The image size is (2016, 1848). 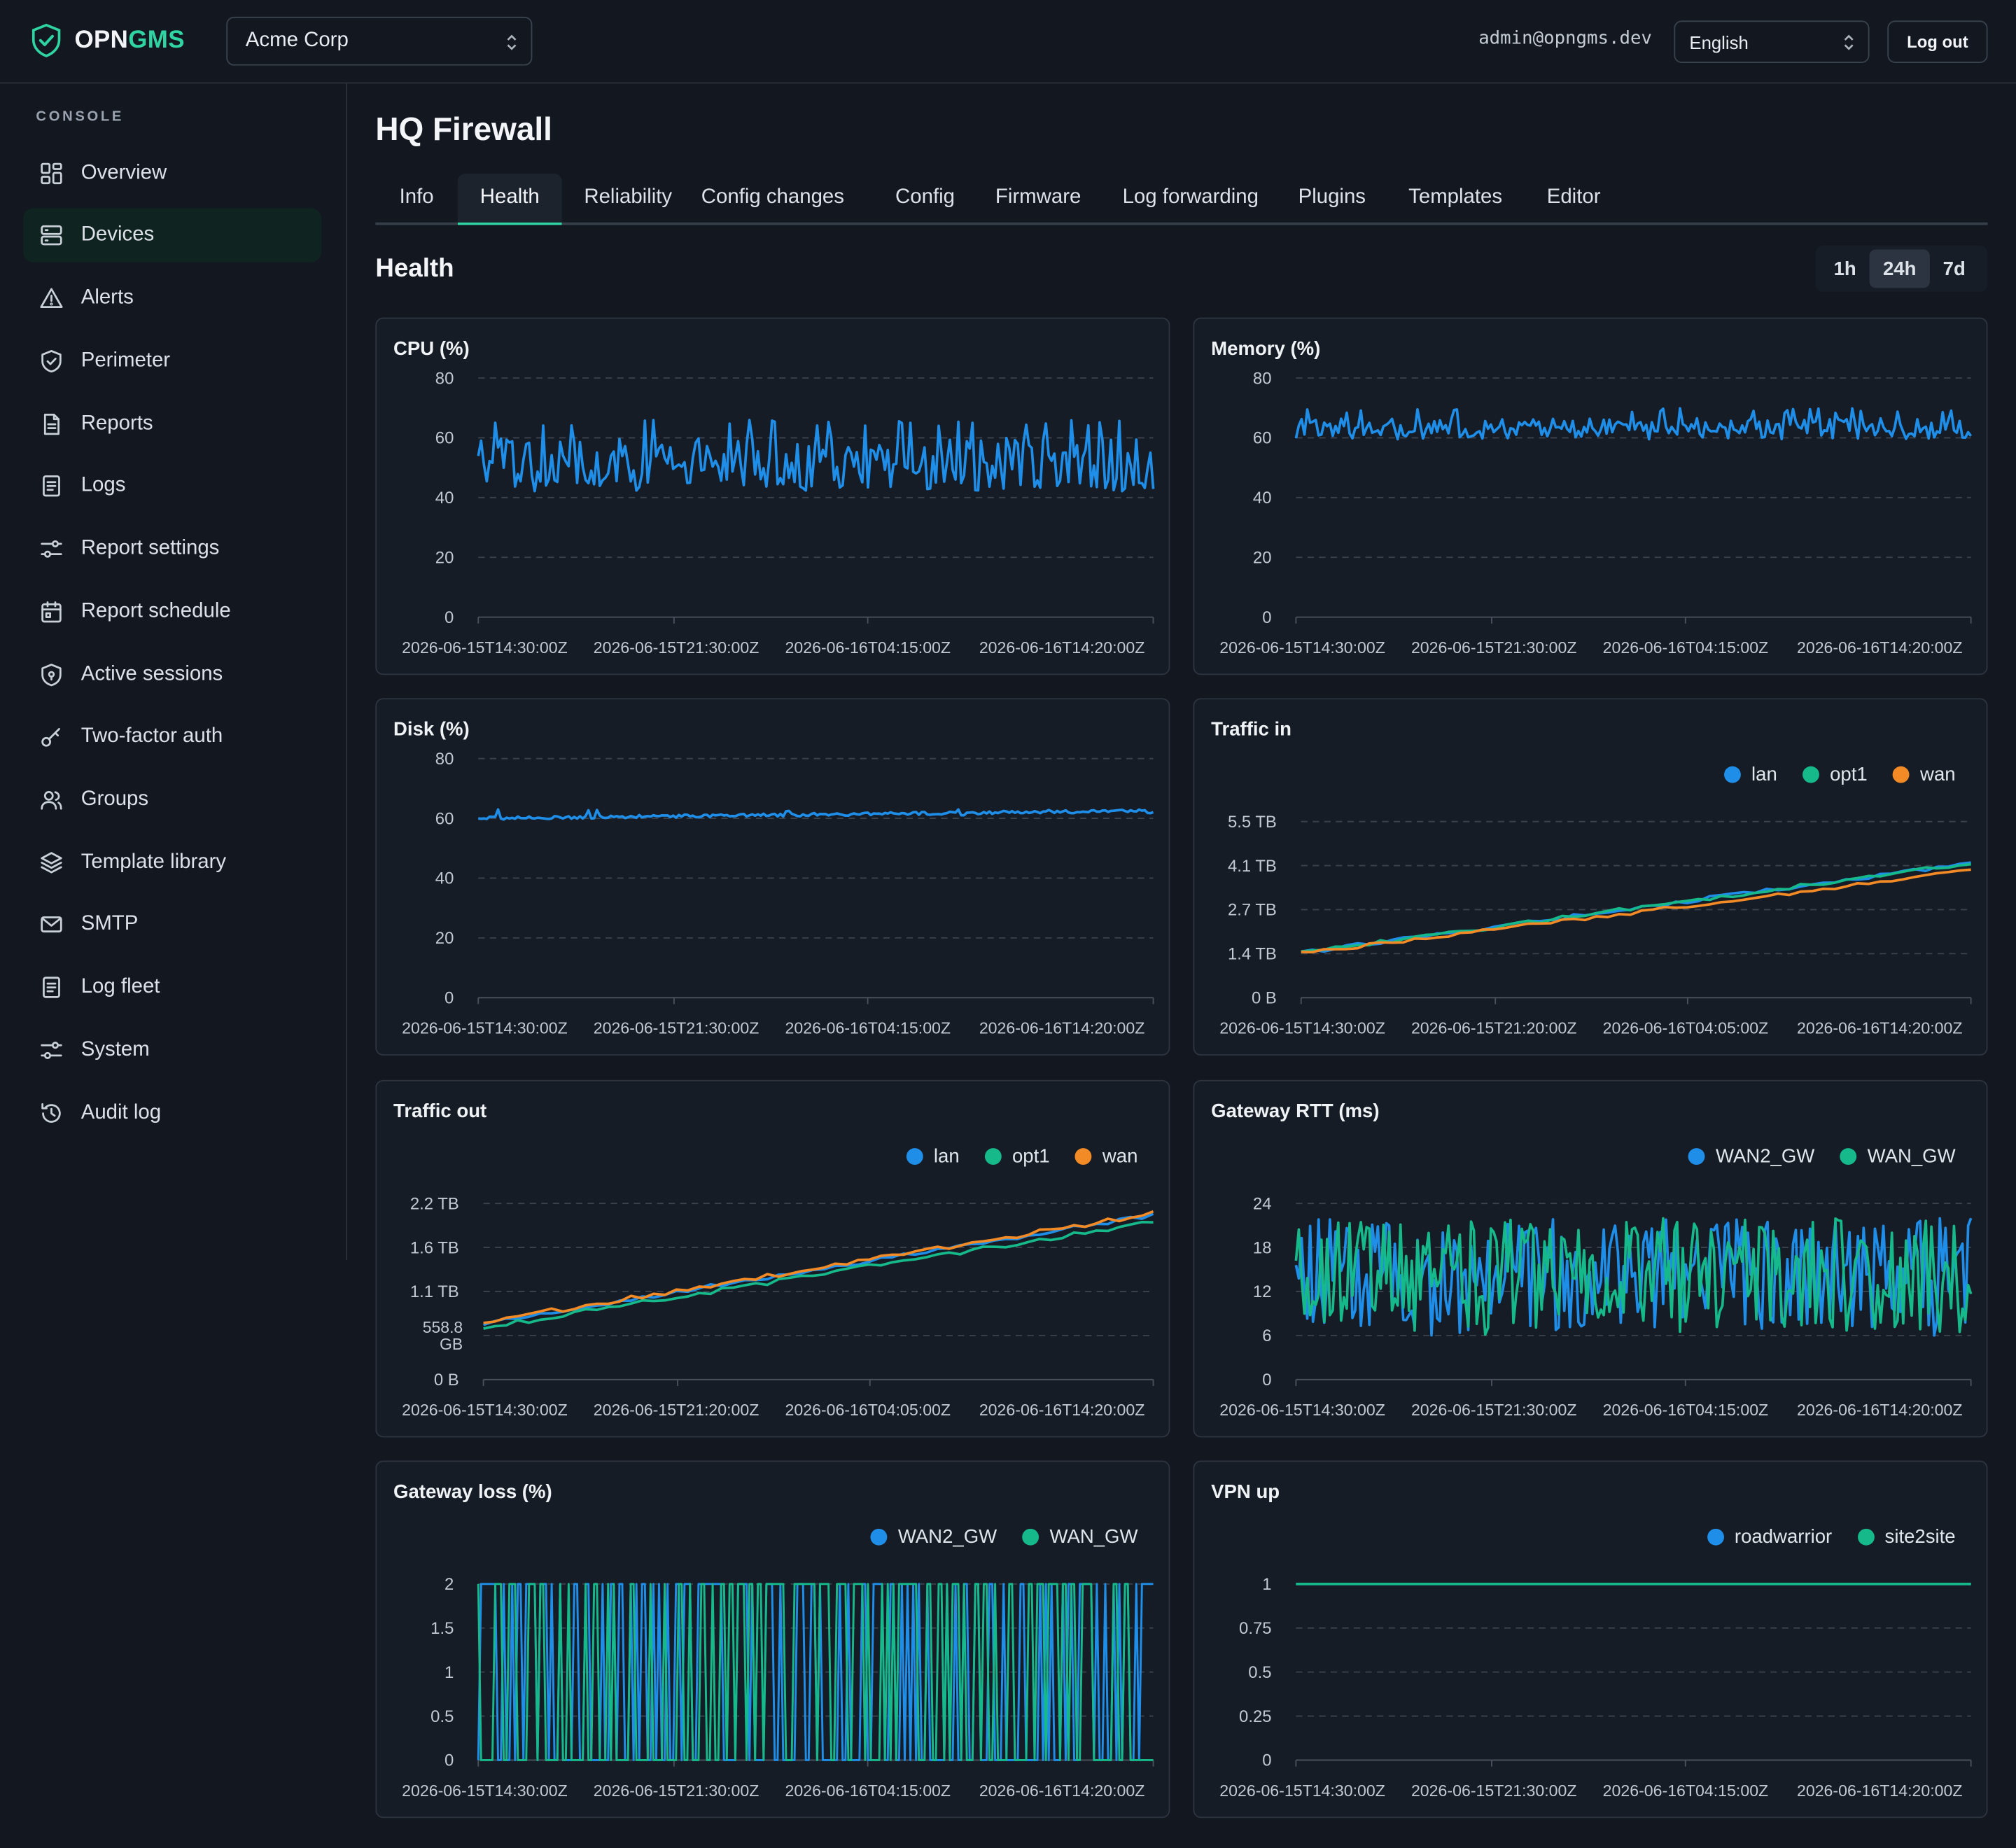 I want to click on tab-log-forwarding: Log forwarding, so click(x=1190, y=197).